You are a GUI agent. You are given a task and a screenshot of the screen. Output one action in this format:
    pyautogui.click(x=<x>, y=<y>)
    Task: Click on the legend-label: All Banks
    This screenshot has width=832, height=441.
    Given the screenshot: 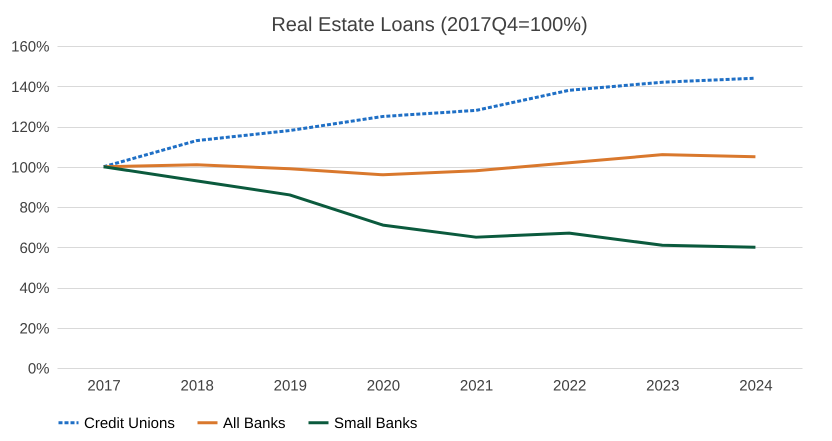 What is the action you would take?
    pyautogui.click(x=254, y=423)
    